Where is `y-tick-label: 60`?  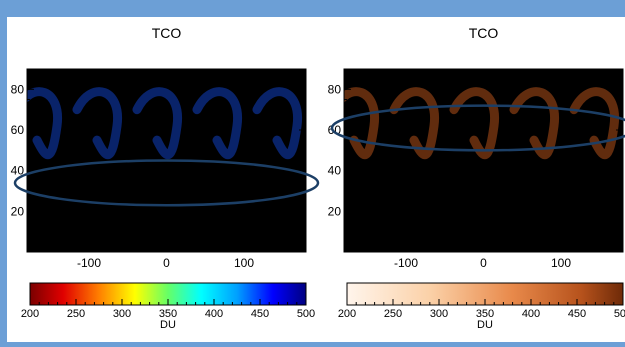
y-tick-label: 60 is located at coordinates (18, 130).